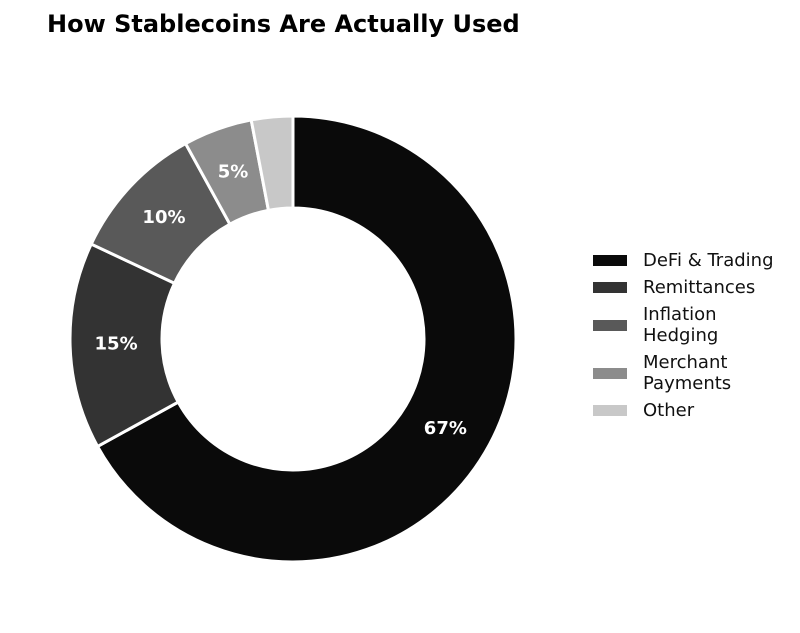  What do you see at coordinates (233, 171) in the screenshot?
I see `value-label: 5%` at bounding box center [233, 171].